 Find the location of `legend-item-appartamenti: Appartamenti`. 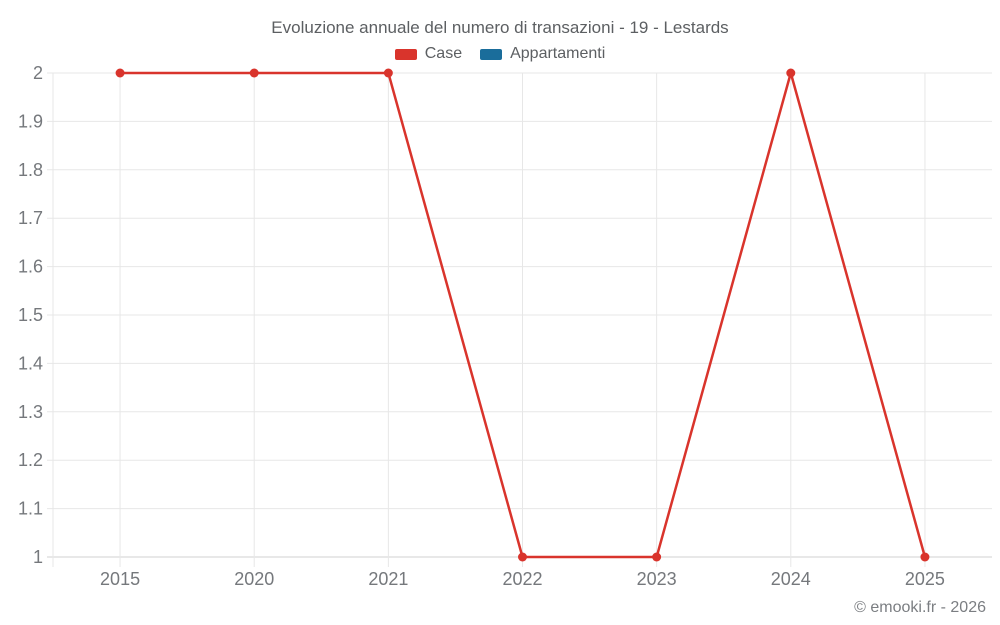

legend-item-appartamenti: Appartamenti is located at coordinates (542, 54).